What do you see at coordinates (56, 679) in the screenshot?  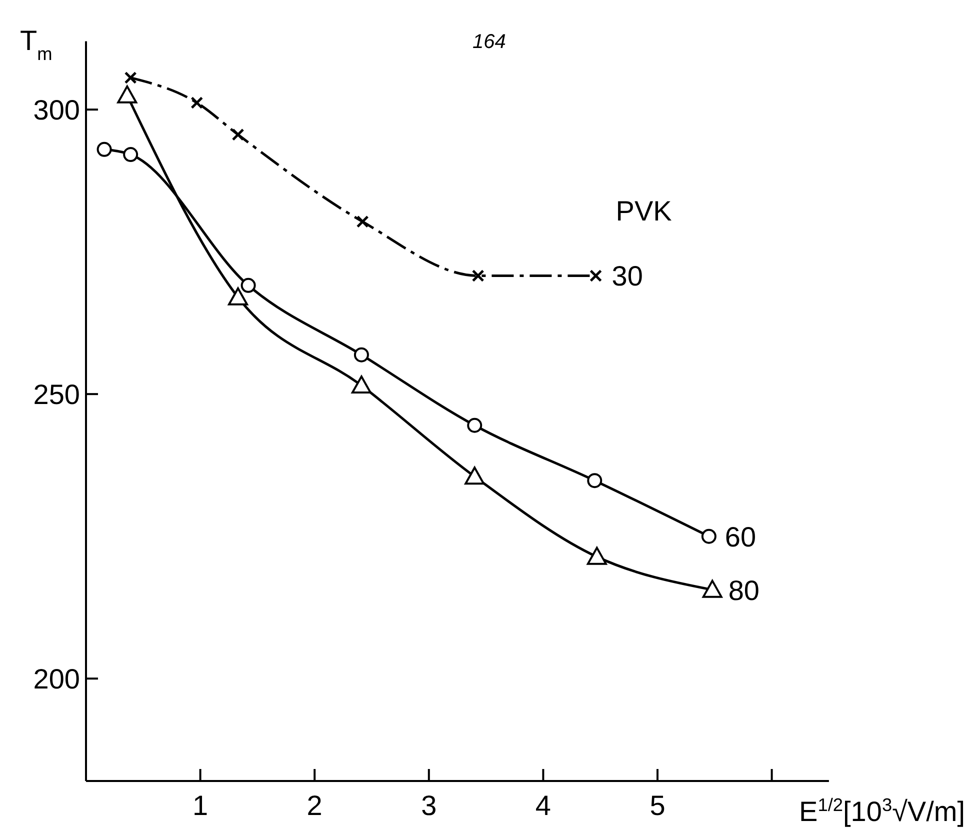 I see `y-tick-label: 200` at bounding box center [56, 679].